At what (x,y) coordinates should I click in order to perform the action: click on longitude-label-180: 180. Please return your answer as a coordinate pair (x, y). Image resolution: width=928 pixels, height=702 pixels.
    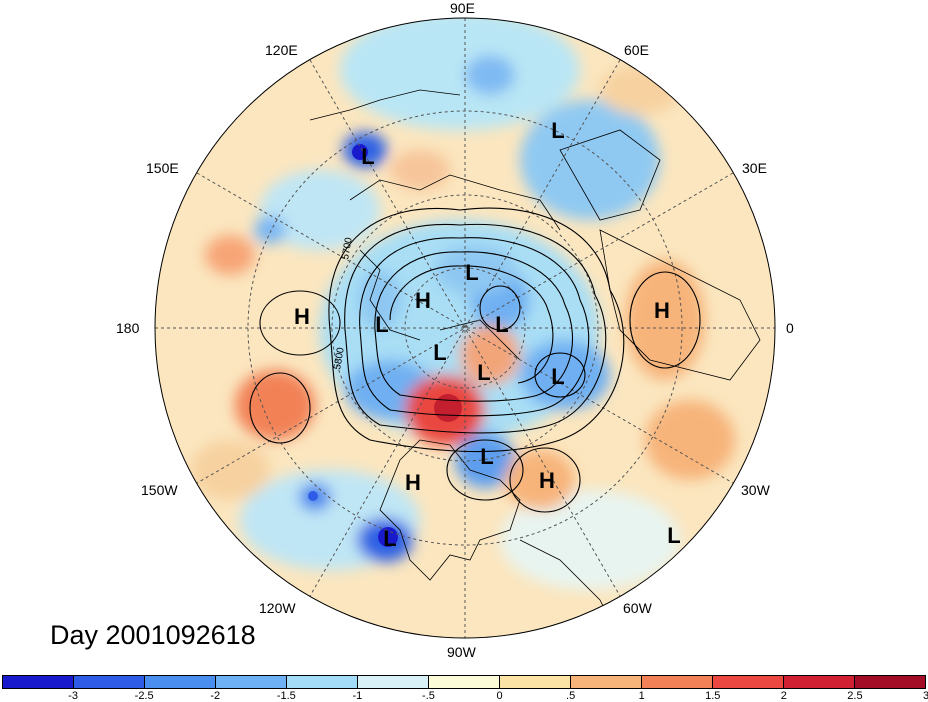
    Looking at the image, I should click on (128, 328).